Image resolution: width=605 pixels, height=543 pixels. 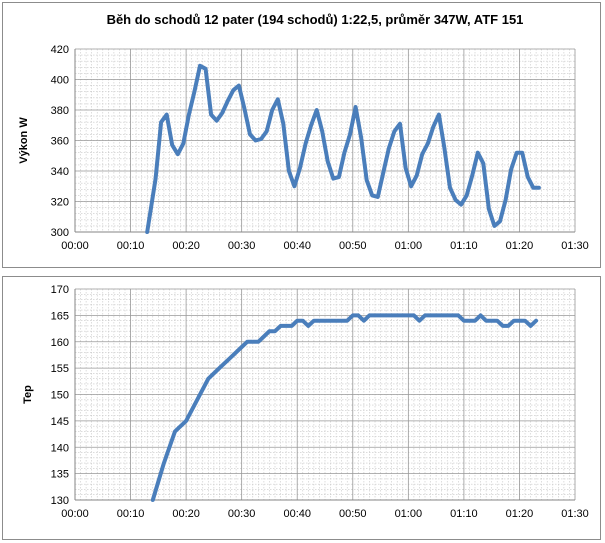 I want to click on y-tick-label: 380, so click(x=60, y=111).